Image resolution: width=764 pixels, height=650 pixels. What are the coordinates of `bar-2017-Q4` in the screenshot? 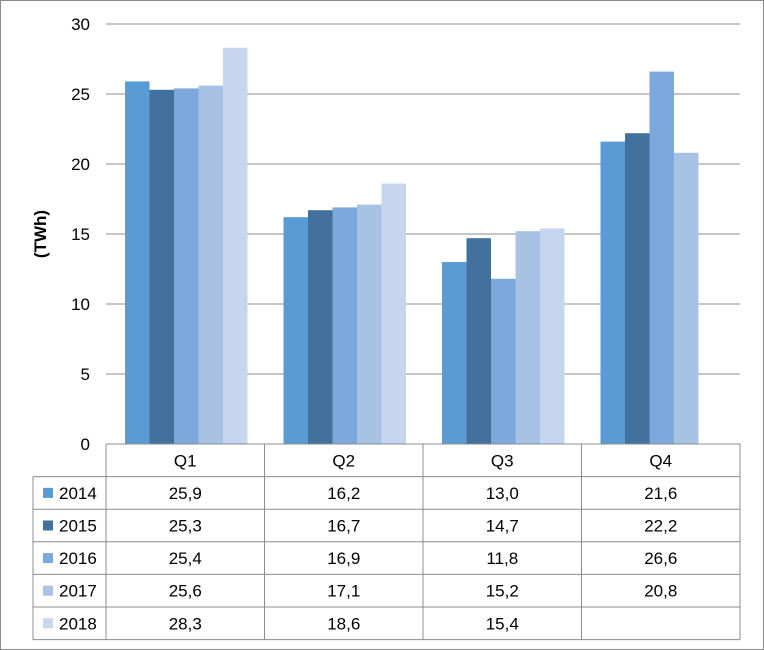 It's located at (686, 298).